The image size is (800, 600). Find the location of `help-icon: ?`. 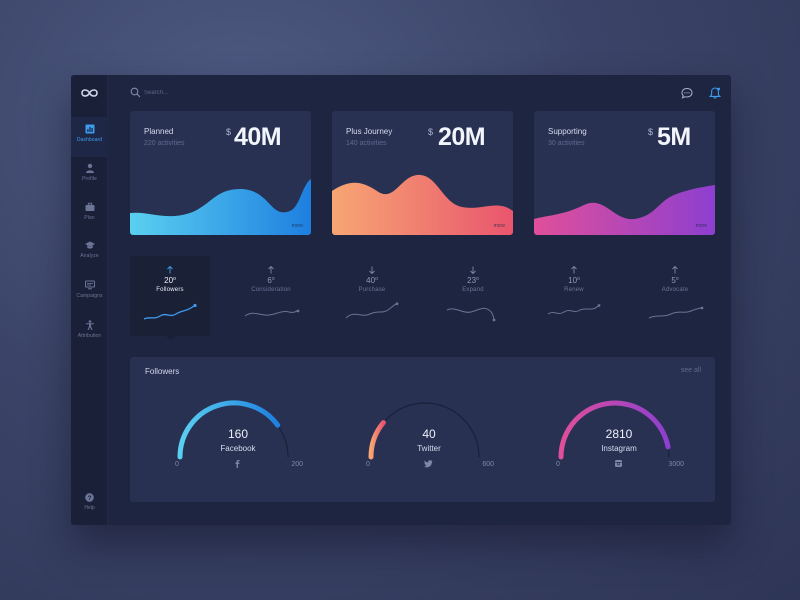

help-icon: ? is located at coordinates (89, 497).